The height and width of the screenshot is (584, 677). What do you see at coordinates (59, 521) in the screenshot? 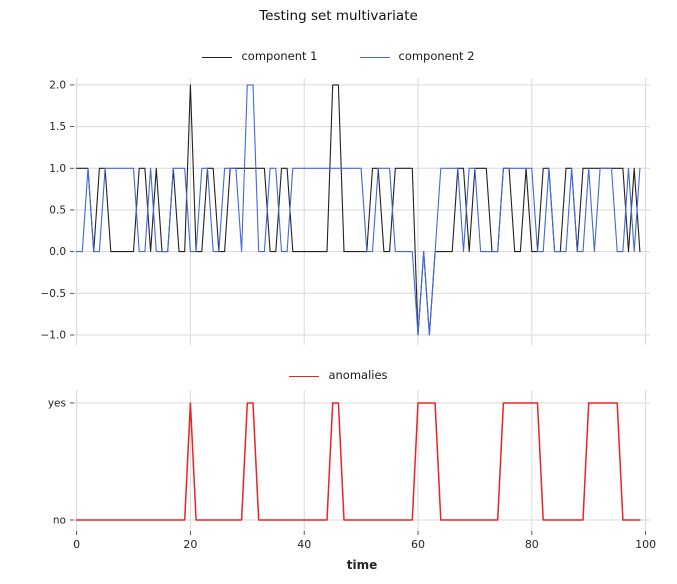
I see `svg-text: no` at bounding box center [59, 521].